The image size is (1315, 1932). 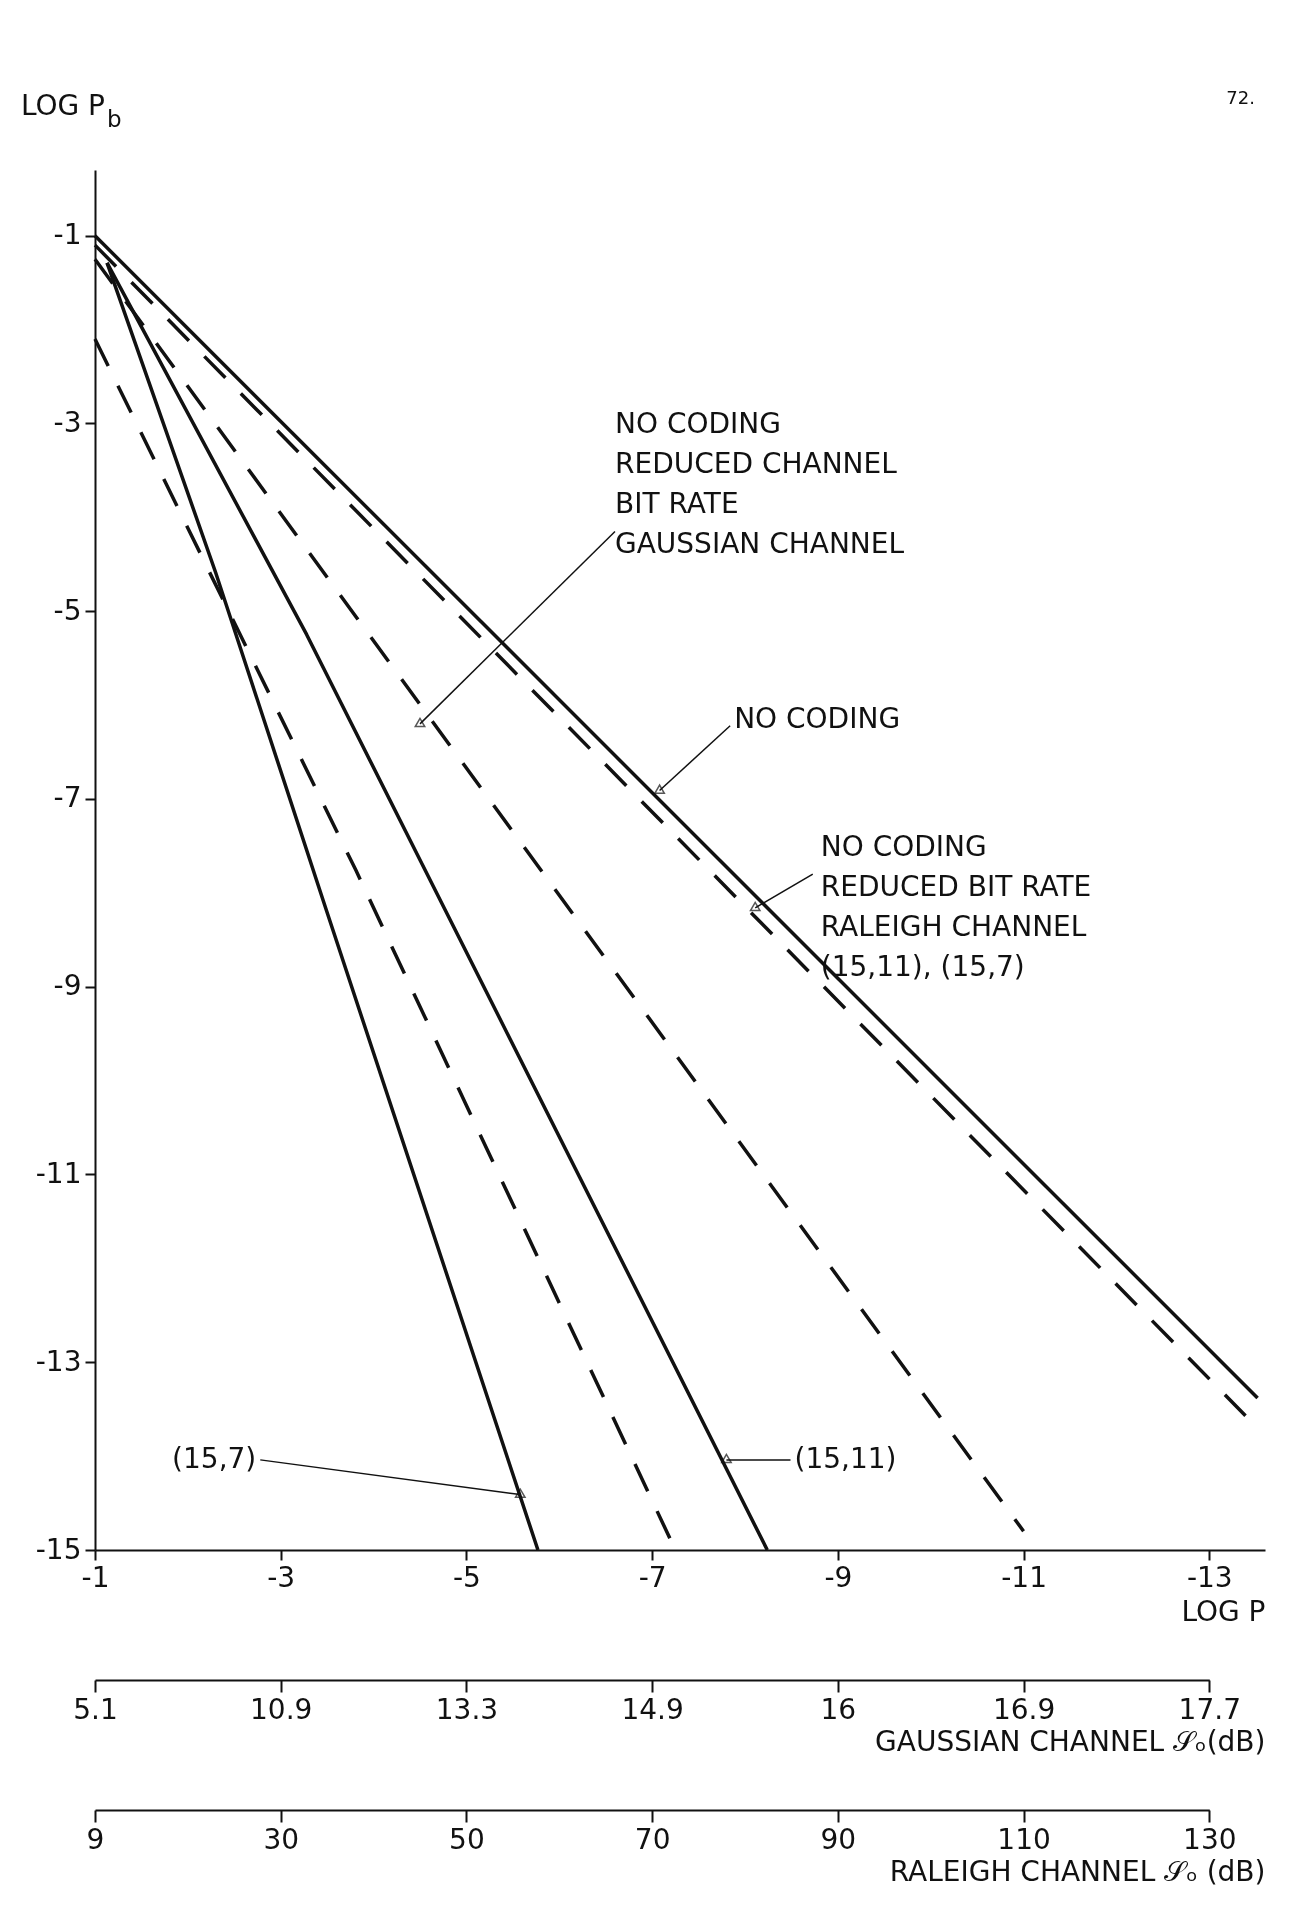 What do you see at coordinates (58, 1173) in the screenshot?
I see `y-tick-label: -11` at bounding box center [58, 1173].